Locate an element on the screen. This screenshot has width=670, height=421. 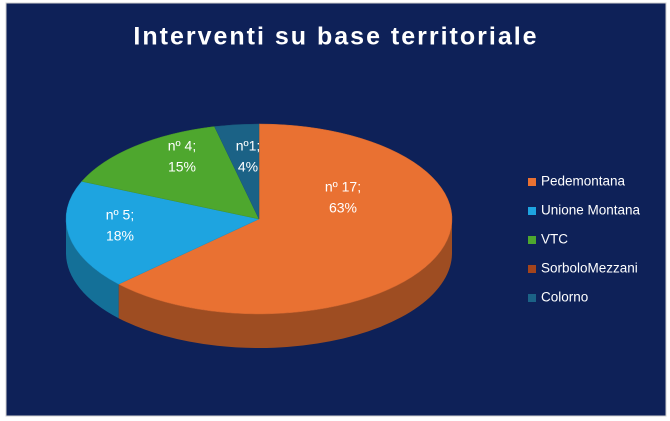
chart-title: Interventi su base territoriale is located at coordinates (335, 37).